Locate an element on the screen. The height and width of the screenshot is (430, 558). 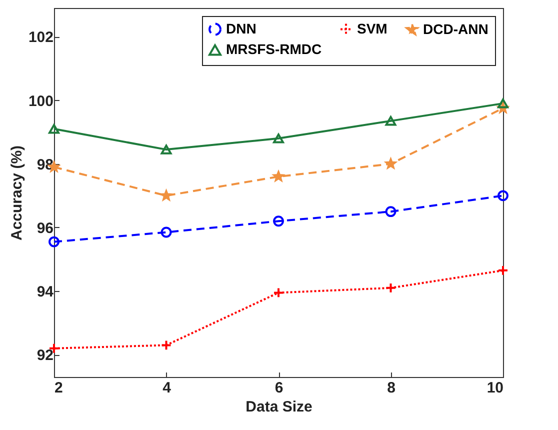
y-tick-label: 102 is located at coordinates (41, 37).